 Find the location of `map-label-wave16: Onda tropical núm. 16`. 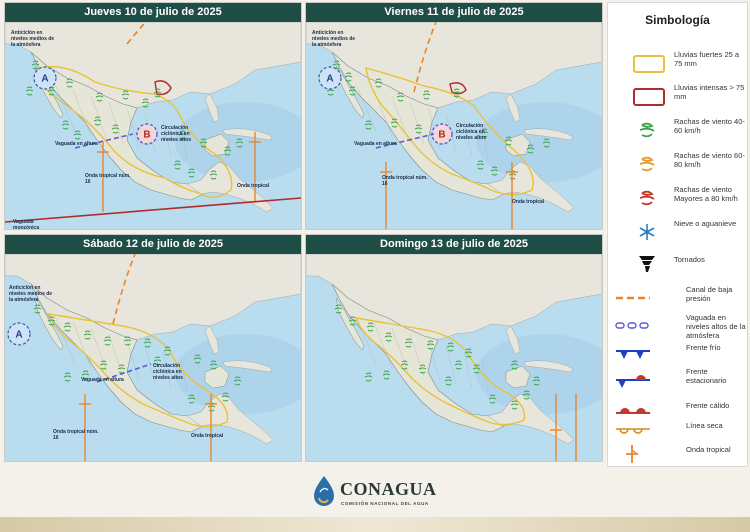

map-label-wave16: Onda tropical núm. 16 is located at coordinates (405, 181).